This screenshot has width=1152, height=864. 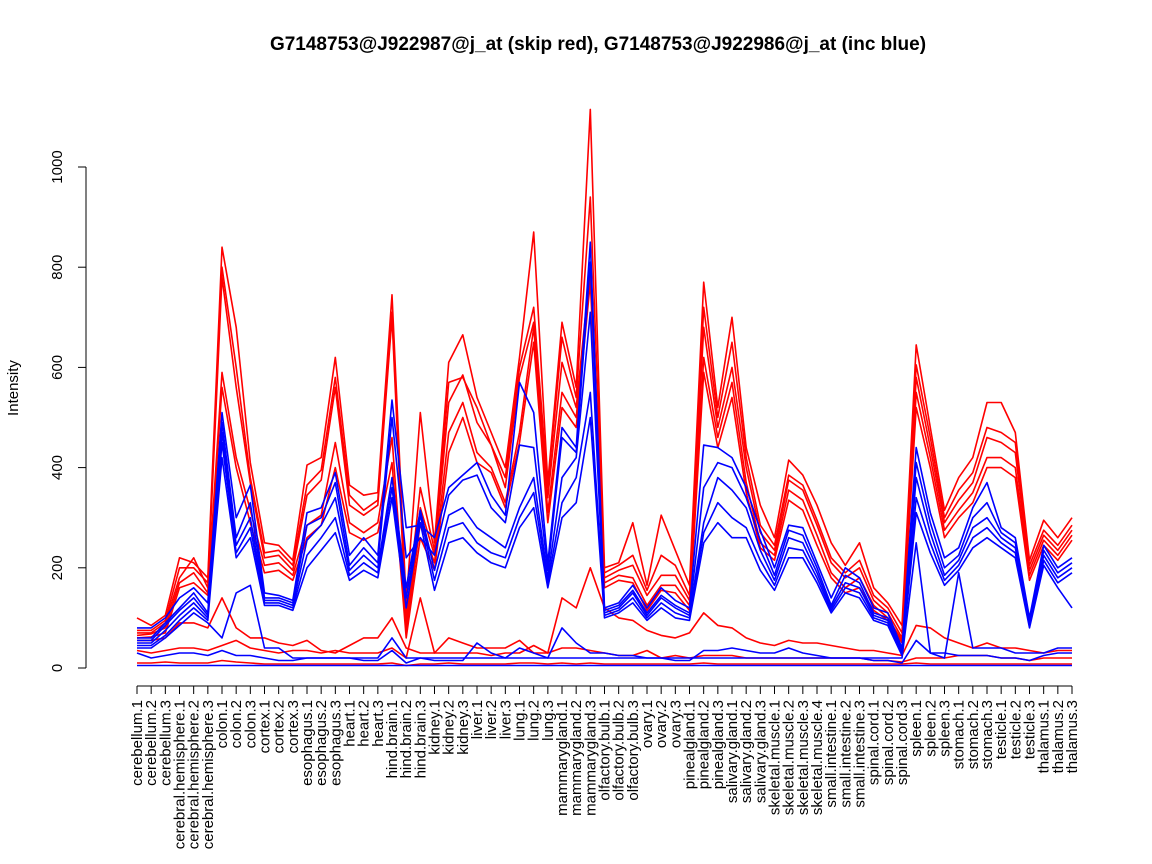 What do you see at coordinates (378, 723) in the screenshot?
I see `x-tick-label: heart.3` at bounding box center [378, 723].